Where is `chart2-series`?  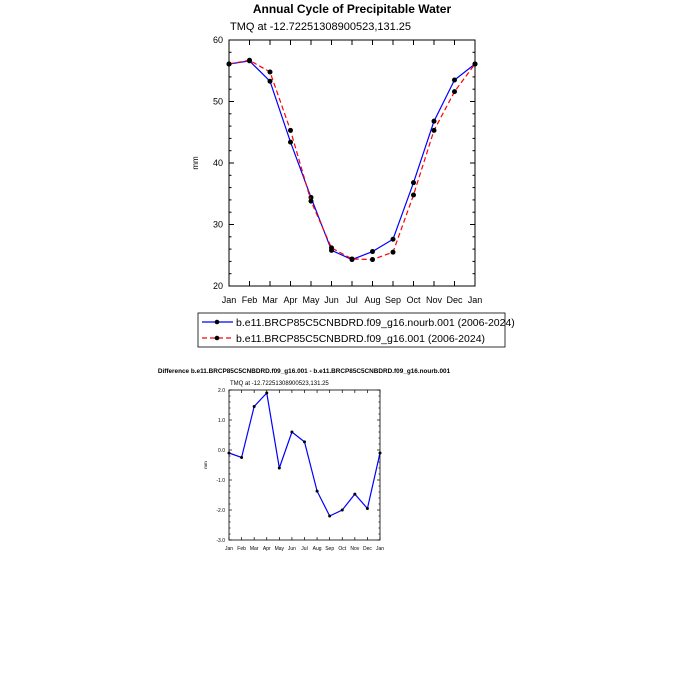 chart2-series is located at coordinates (304, 454).